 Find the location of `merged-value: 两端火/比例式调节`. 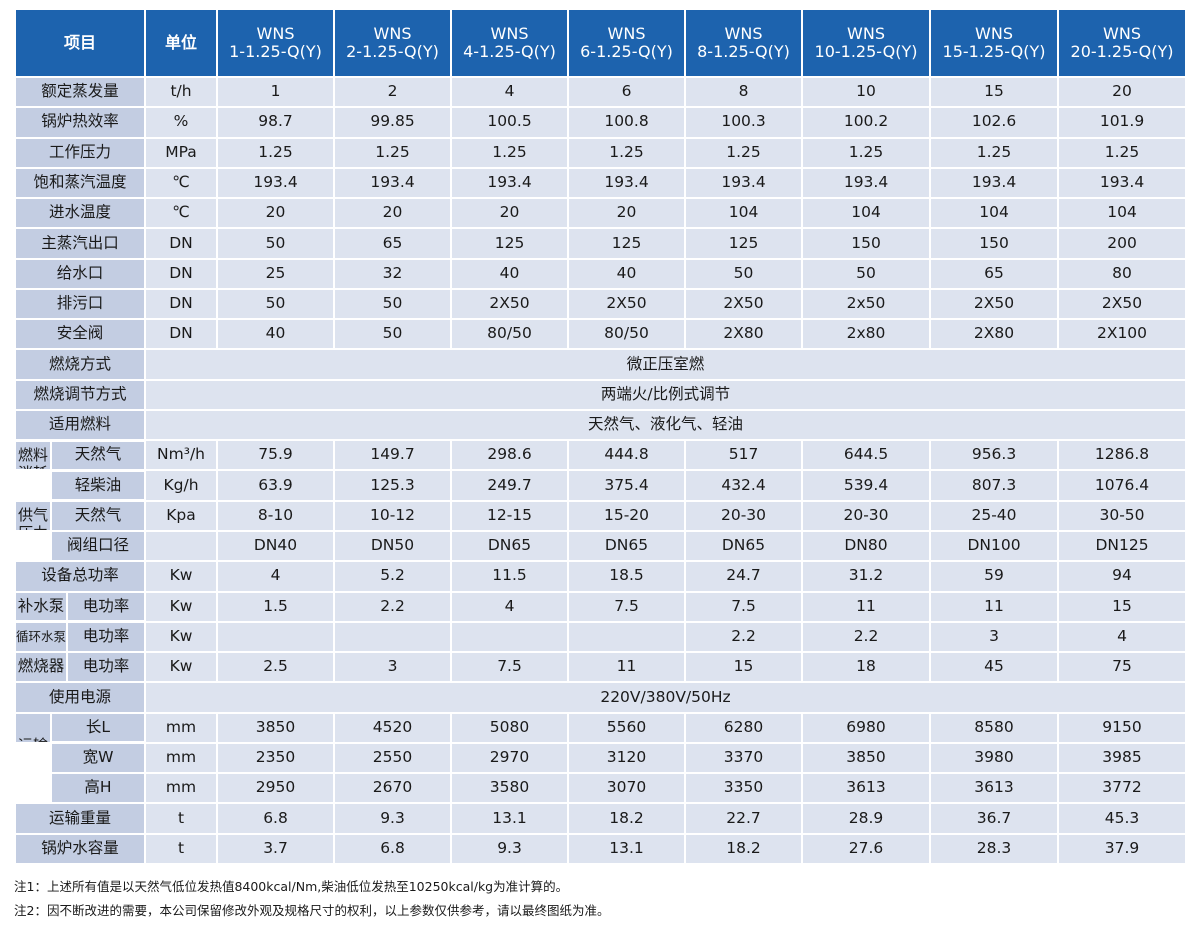

merged-value: 两端火/比例式调节 is located at coordinates (666, 394).